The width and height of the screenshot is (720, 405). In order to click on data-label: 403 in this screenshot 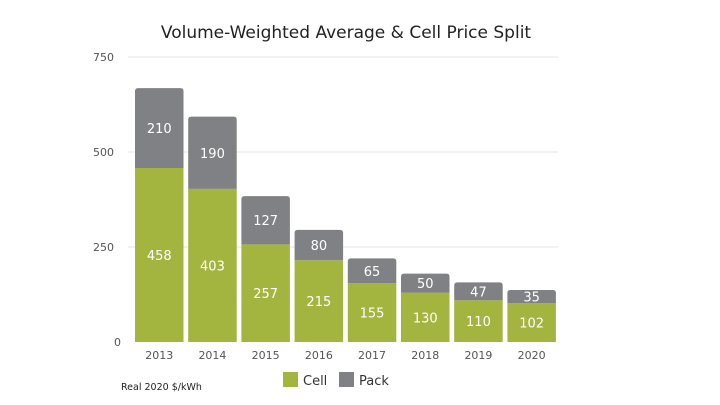, I will do `click(212, 266)`.